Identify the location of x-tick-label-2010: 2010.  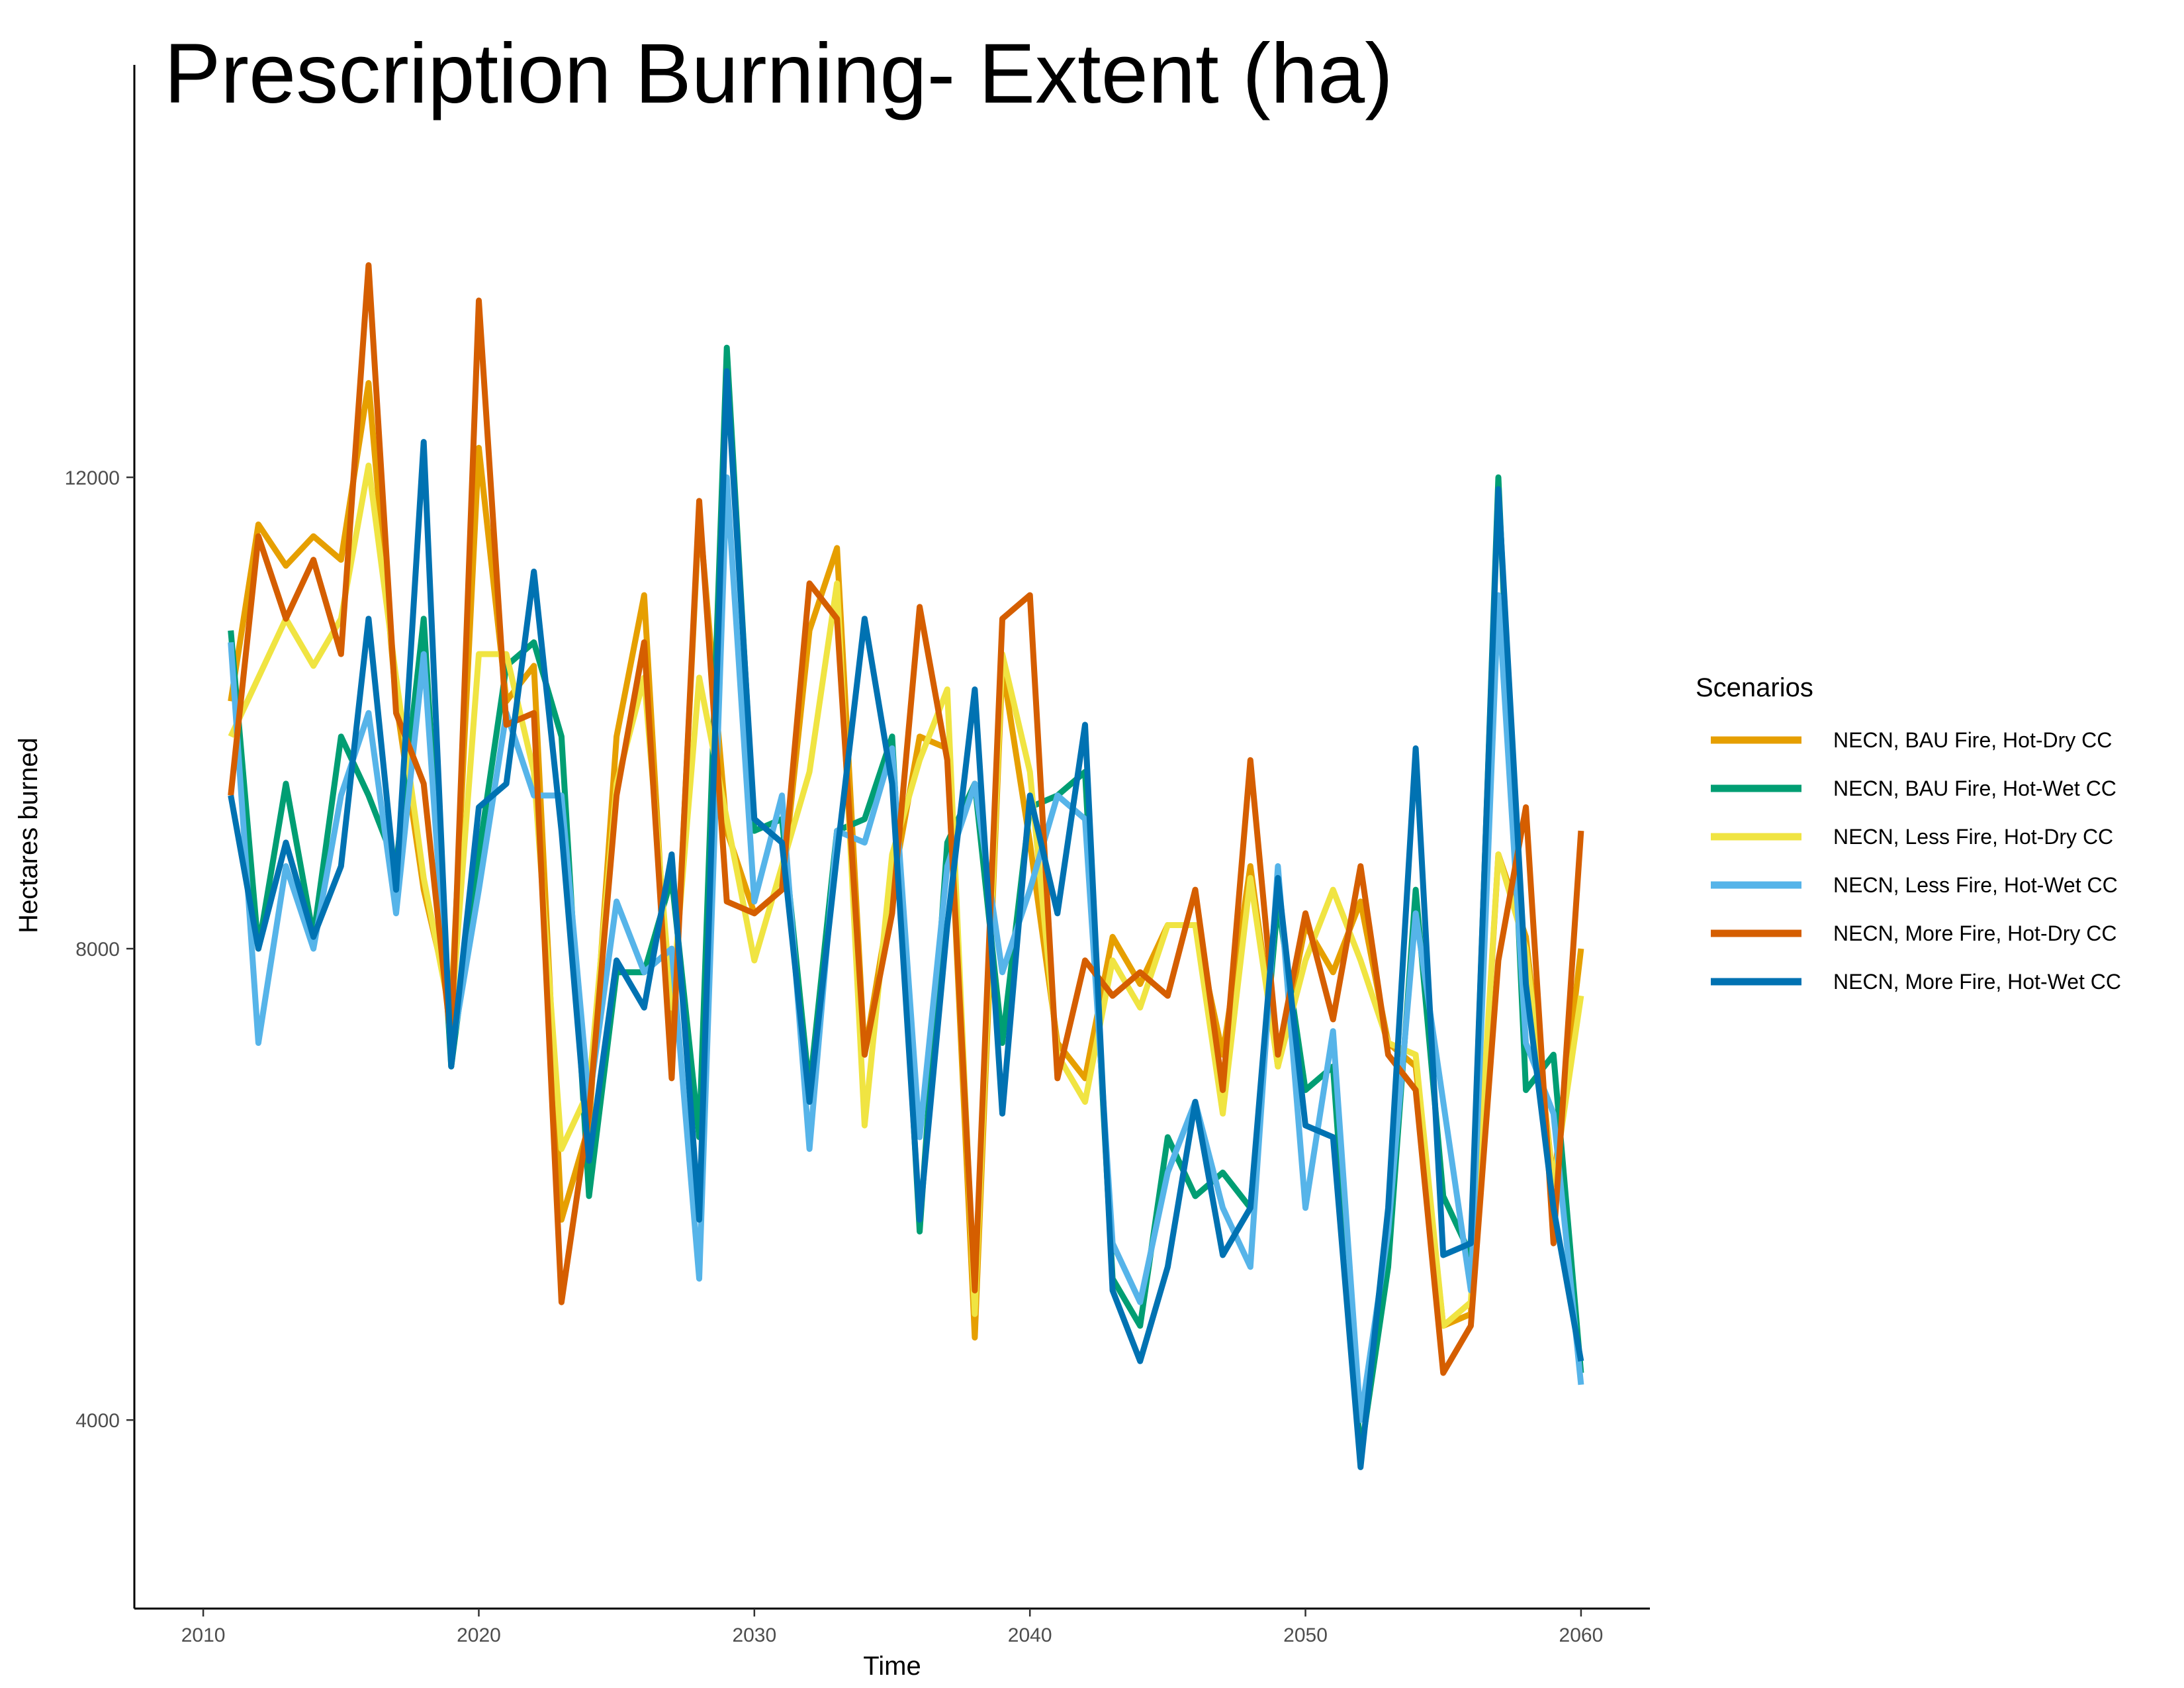
(203, 1635).